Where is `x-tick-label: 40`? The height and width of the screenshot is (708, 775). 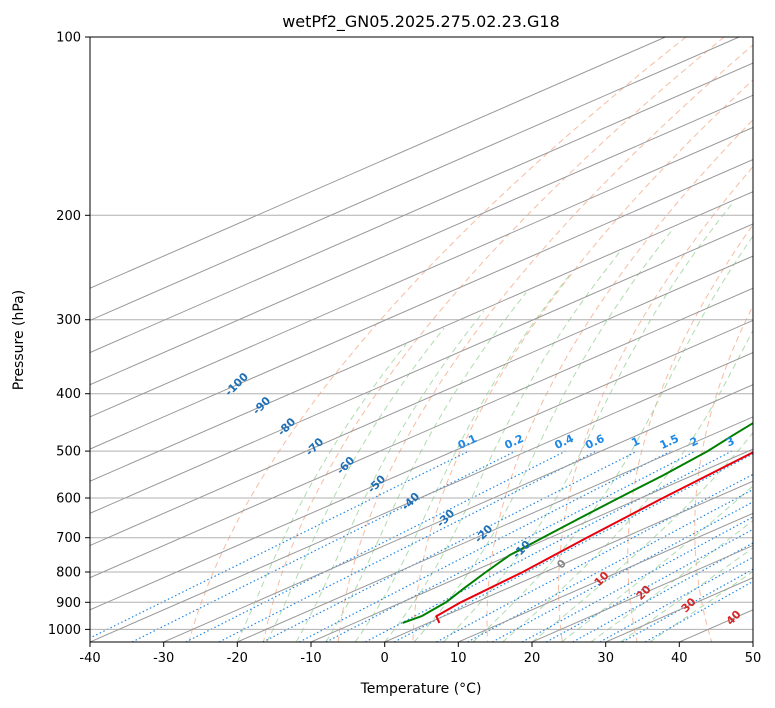
x-tick-label: 40 is located at coordinates (679, 658).